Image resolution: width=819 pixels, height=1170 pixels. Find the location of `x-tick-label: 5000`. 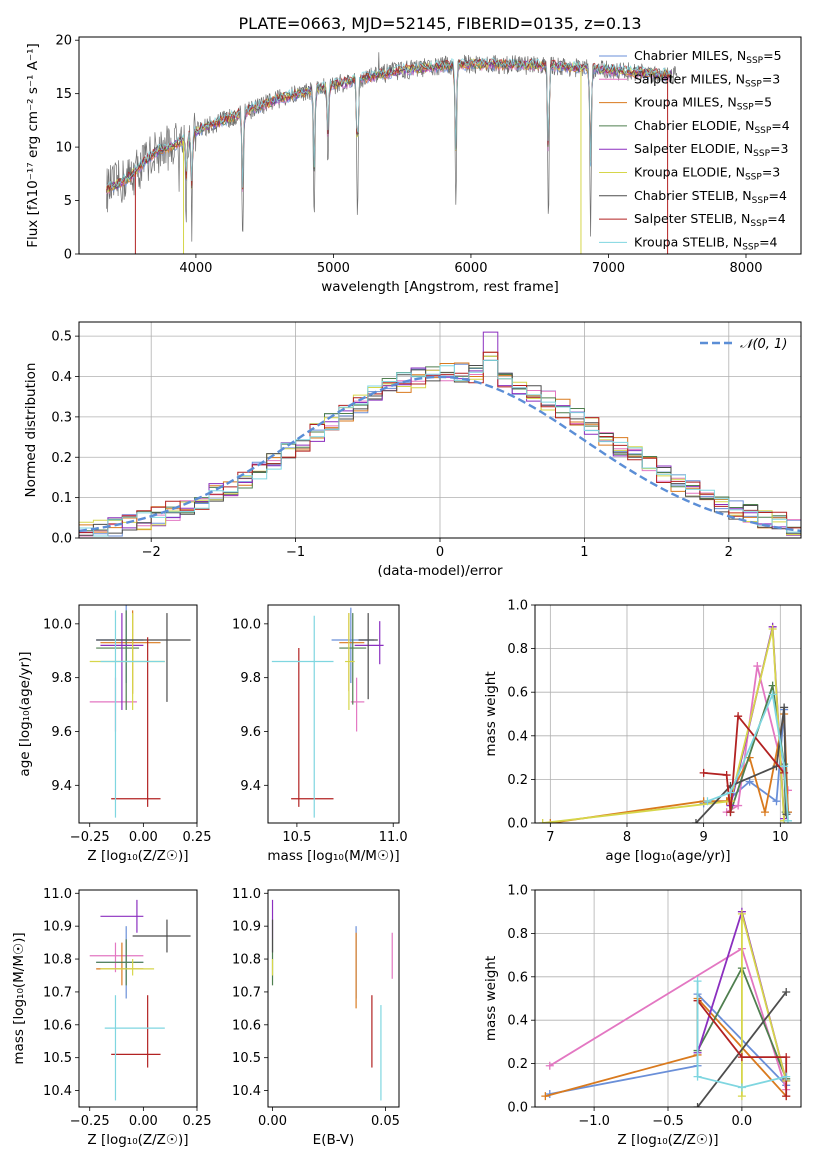

x-tick-label: 5000 is located at coordinates (333, 268).